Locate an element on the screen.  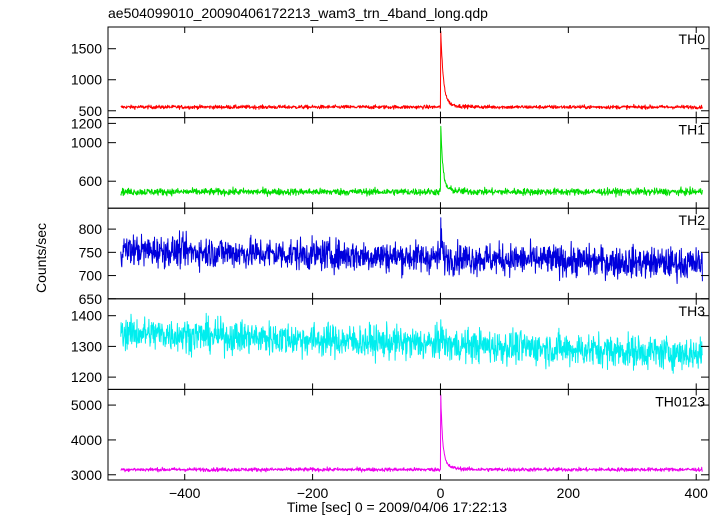
y-tick-label-th3: 1200 is located at coordinates (86, 377).